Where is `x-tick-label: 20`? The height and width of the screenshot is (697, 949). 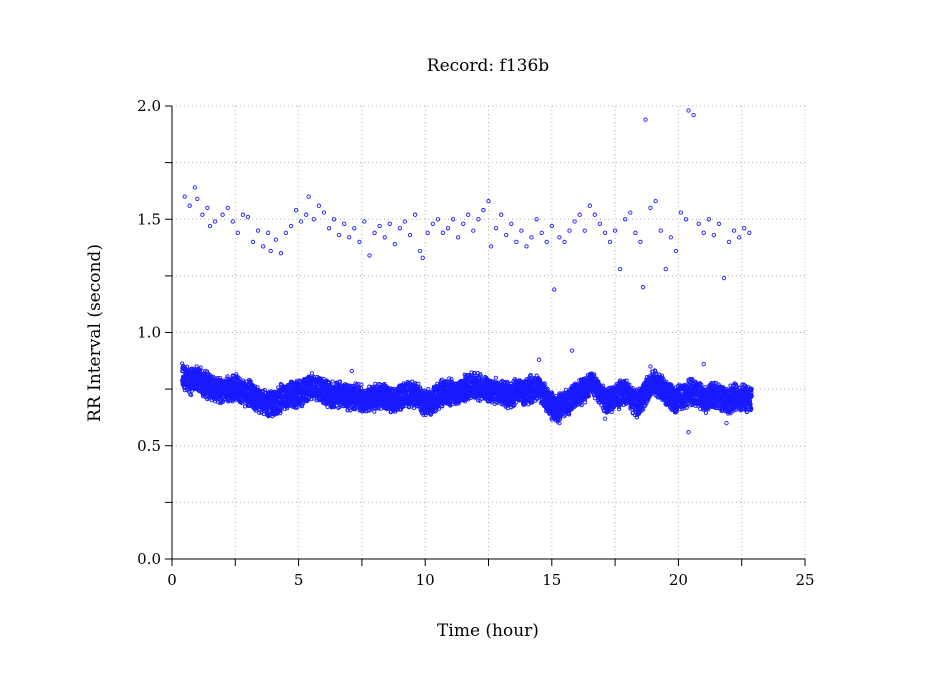
x-tick-label: 20 is located at coordinates (678, 580).